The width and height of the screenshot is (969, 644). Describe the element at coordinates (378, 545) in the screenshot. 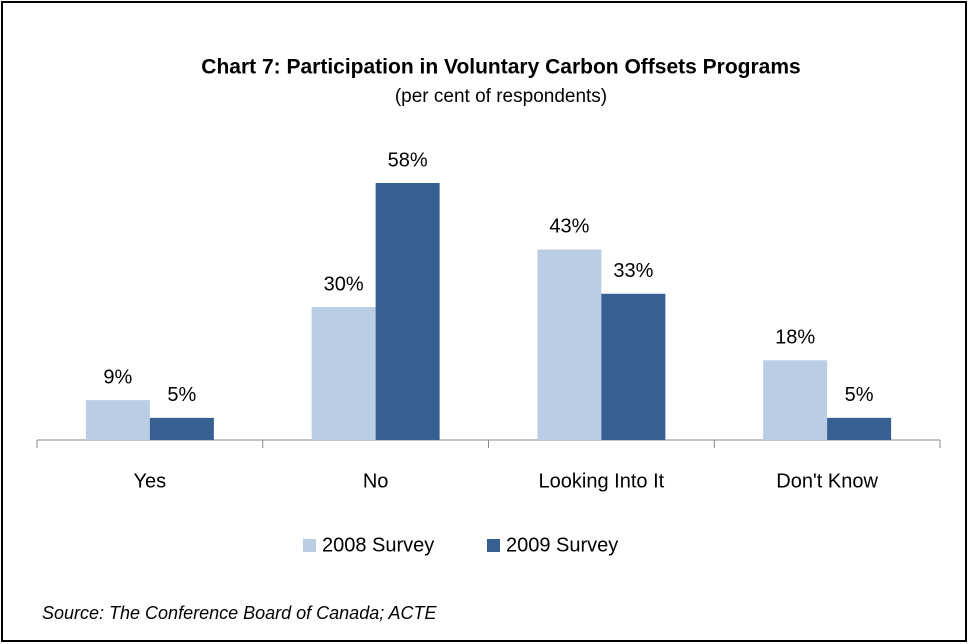

I see `legend-label: 2008 Survey` at that location.